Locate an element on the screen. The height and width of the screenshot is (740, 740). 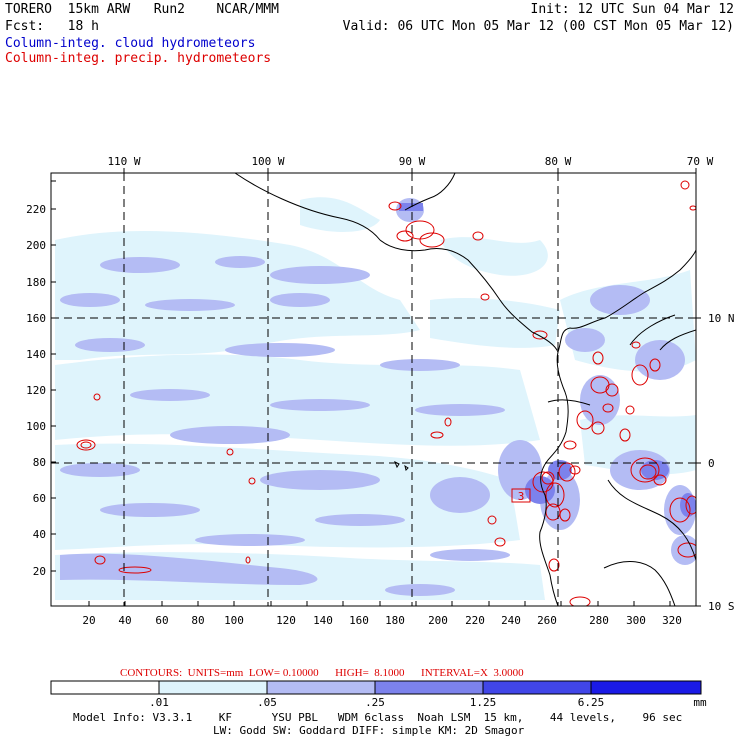
x-tick-label: 100 is located at coordinates (234, 620).